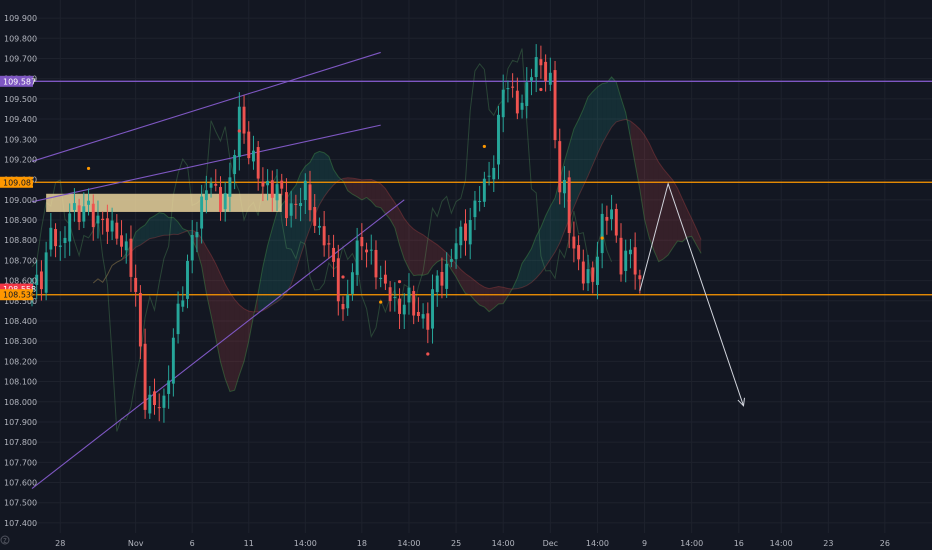 The image size is (932, 550). Describe the element at coordinates (20, 260) in the screenshot. I see `price-tick-label: 108.700` at that location.